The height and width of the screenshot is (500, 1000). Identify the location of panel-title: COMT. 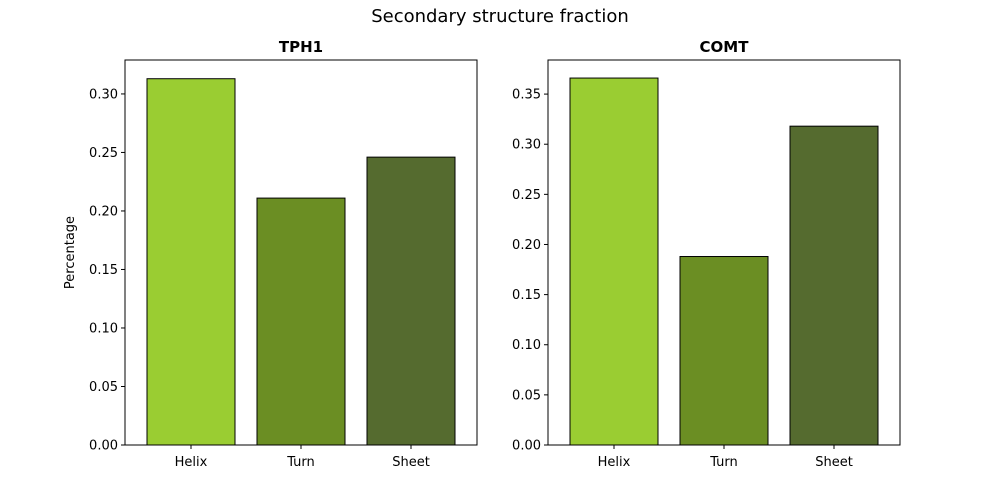
(725, 47).